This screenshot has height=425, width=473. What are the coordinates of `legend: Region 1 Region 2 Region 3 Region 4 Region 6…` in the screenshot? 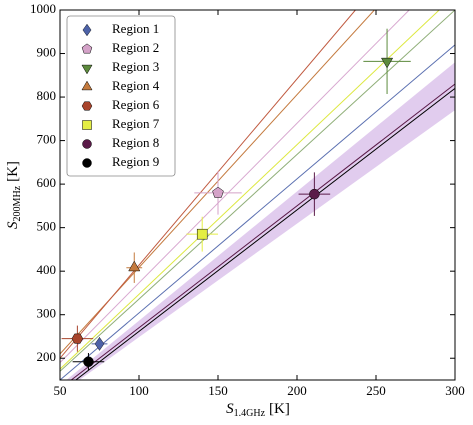 It's located at (121, 96).